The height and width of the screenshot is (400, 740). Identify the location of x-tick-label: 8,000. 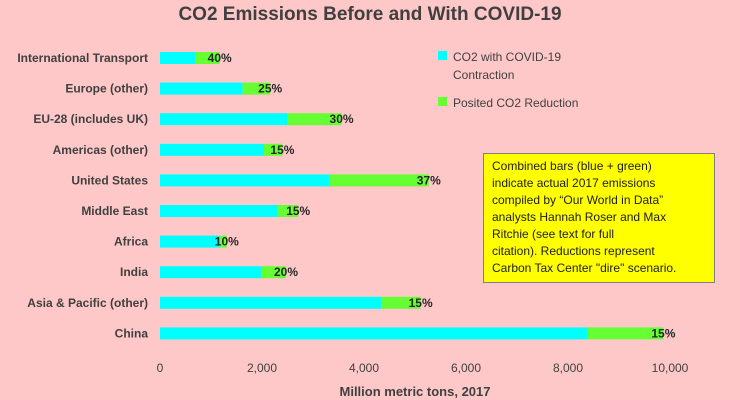
(568, 368).